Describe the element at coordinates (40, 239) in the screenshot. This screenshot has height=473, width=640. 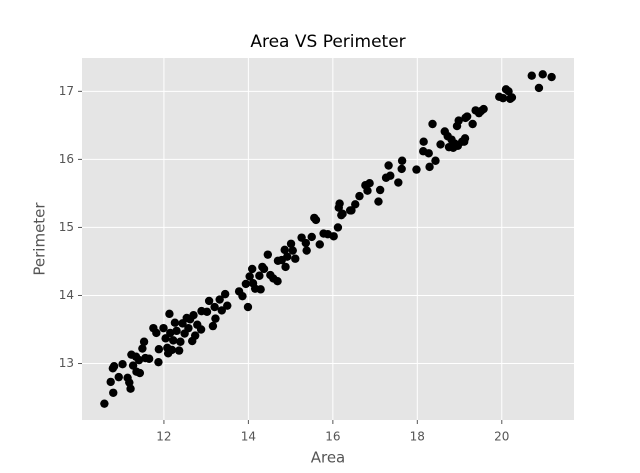
I see `y-axis-label: Perimeter` at that location.